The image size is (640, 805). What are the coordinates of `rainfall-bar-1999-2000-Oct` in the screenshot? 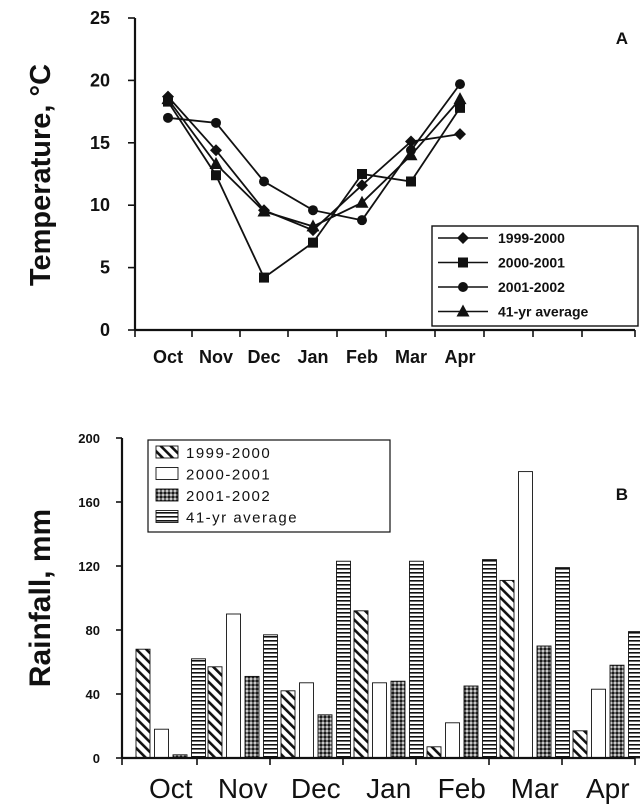 It's located at (143, 703).